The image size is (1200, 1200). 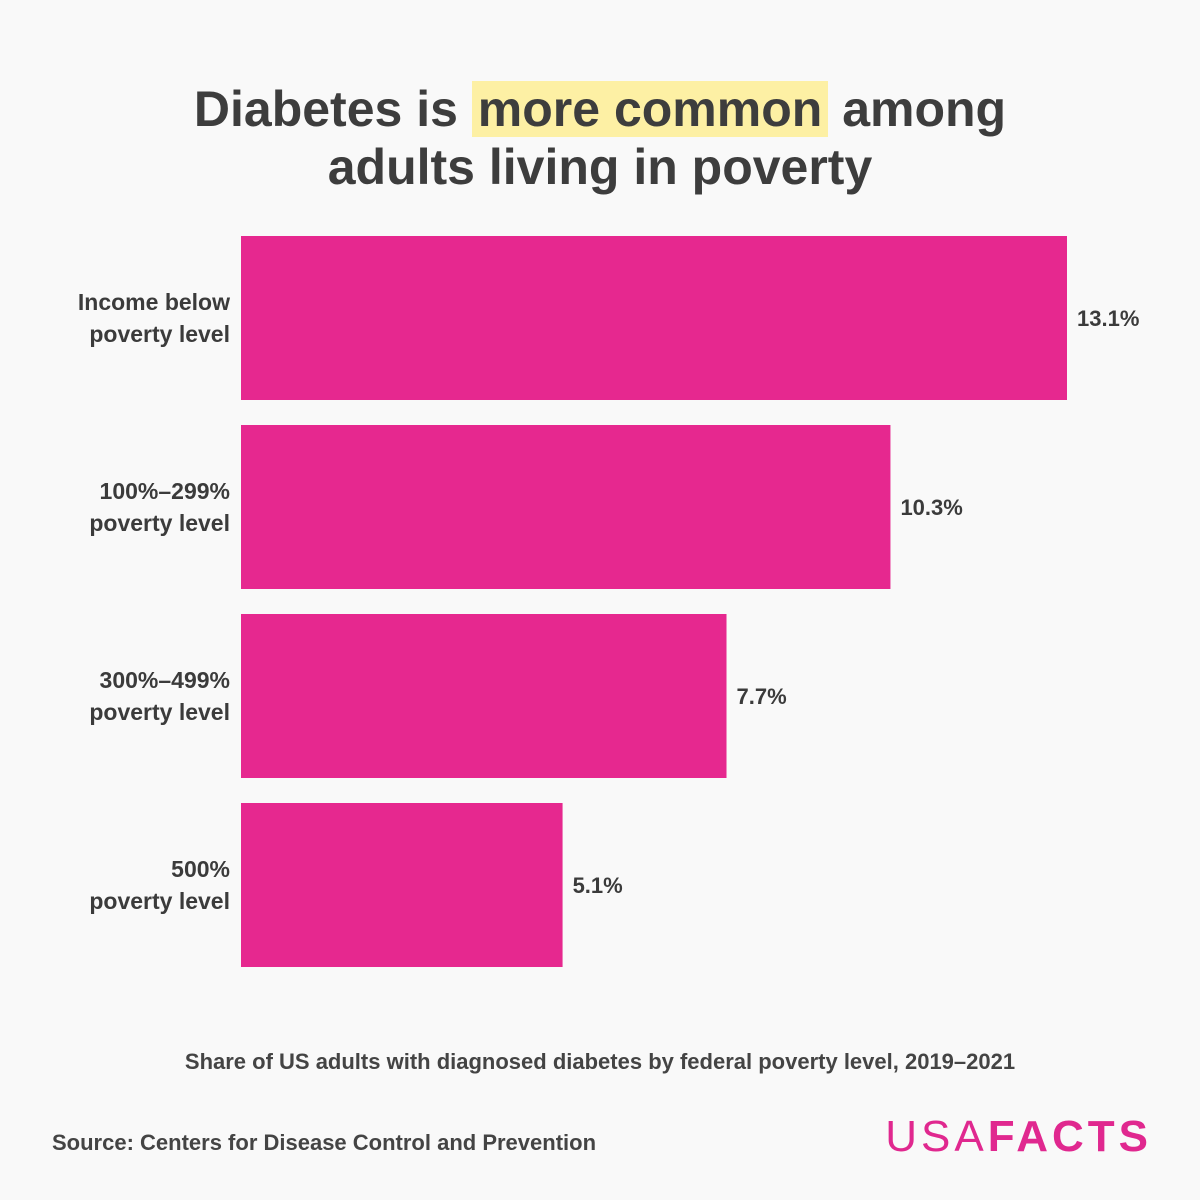 What do you see at coordinates (200, 869) in the screenshot?
I see `category-label-line: 500%` at bounding box center [200, 869].